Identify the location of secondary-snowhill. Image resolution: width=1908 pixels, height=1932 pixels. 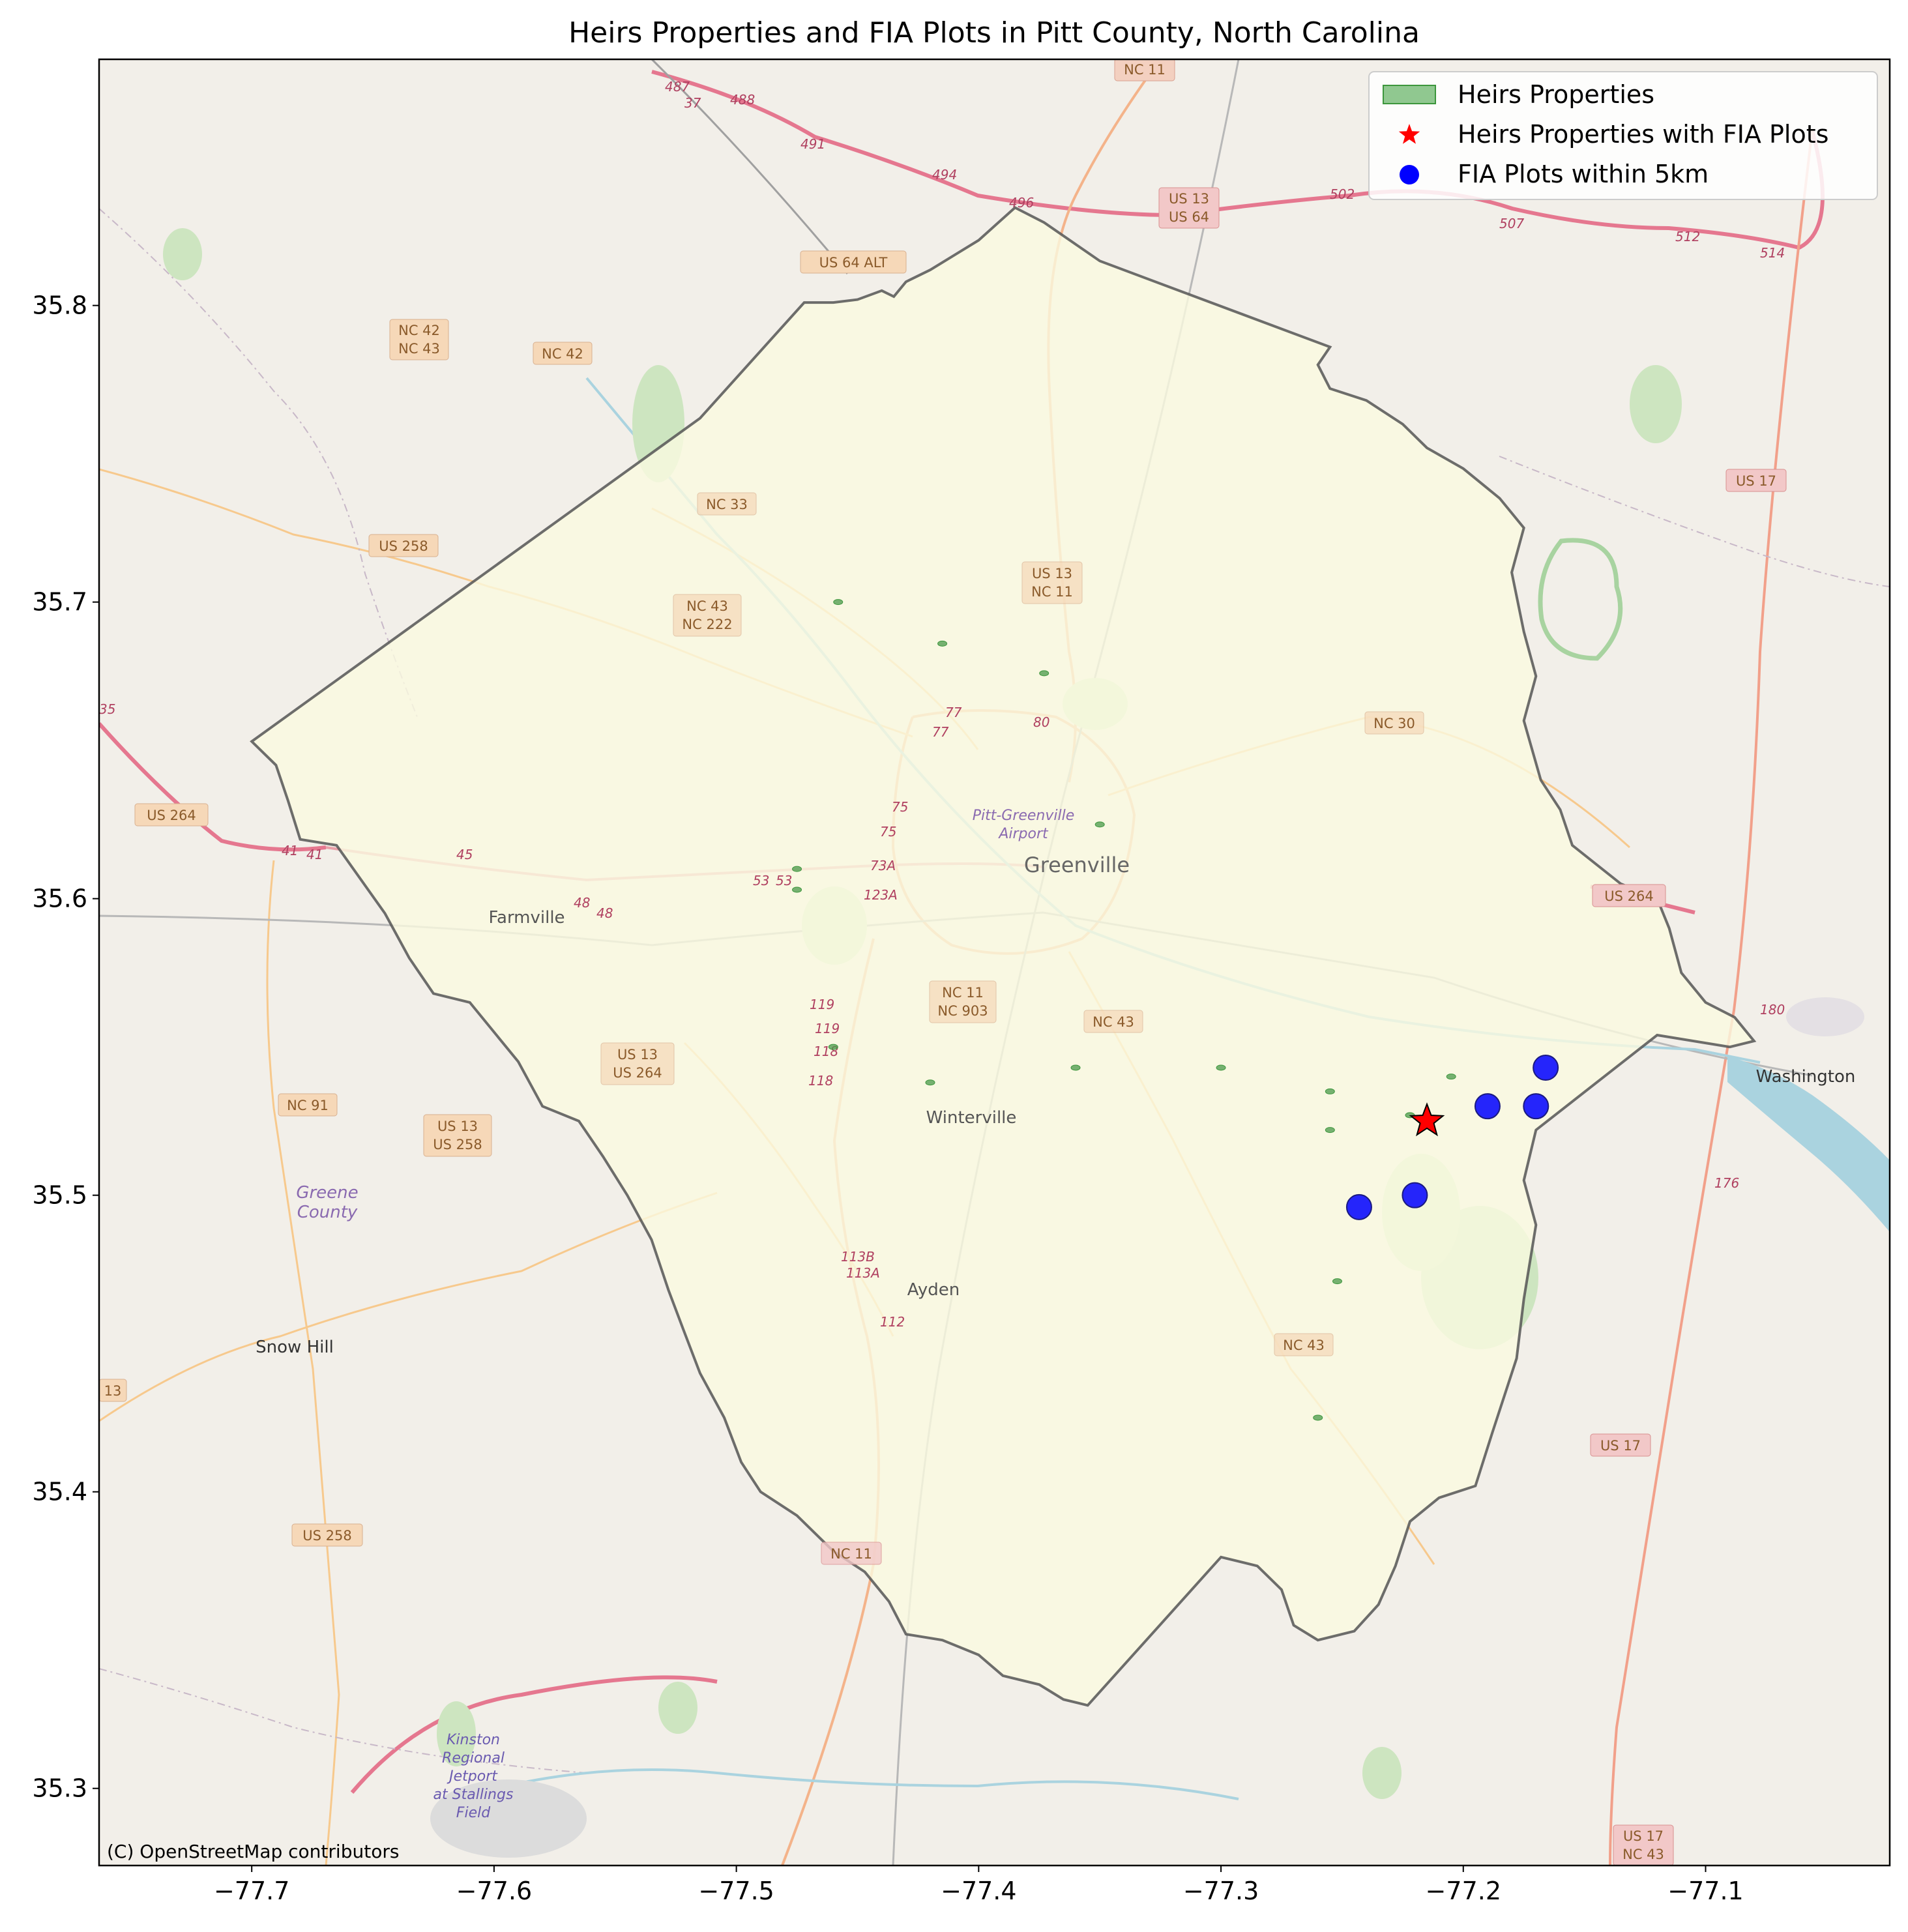
(408, 1307).